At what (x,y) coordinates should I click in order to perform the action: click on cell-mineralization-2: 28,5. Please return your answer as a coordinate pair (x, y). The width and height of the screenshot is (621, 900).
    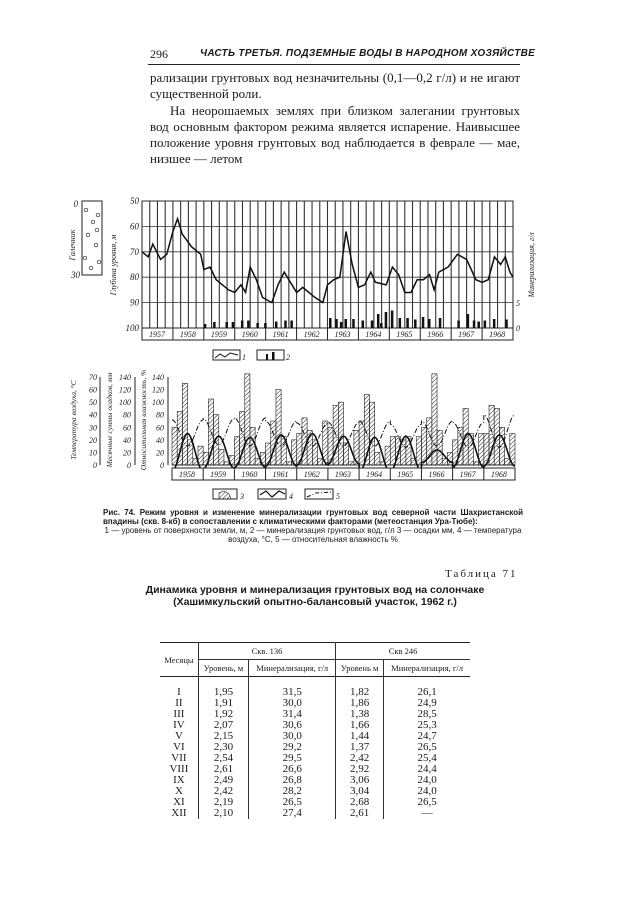
    Looking at the image, I should click on (426, 714).